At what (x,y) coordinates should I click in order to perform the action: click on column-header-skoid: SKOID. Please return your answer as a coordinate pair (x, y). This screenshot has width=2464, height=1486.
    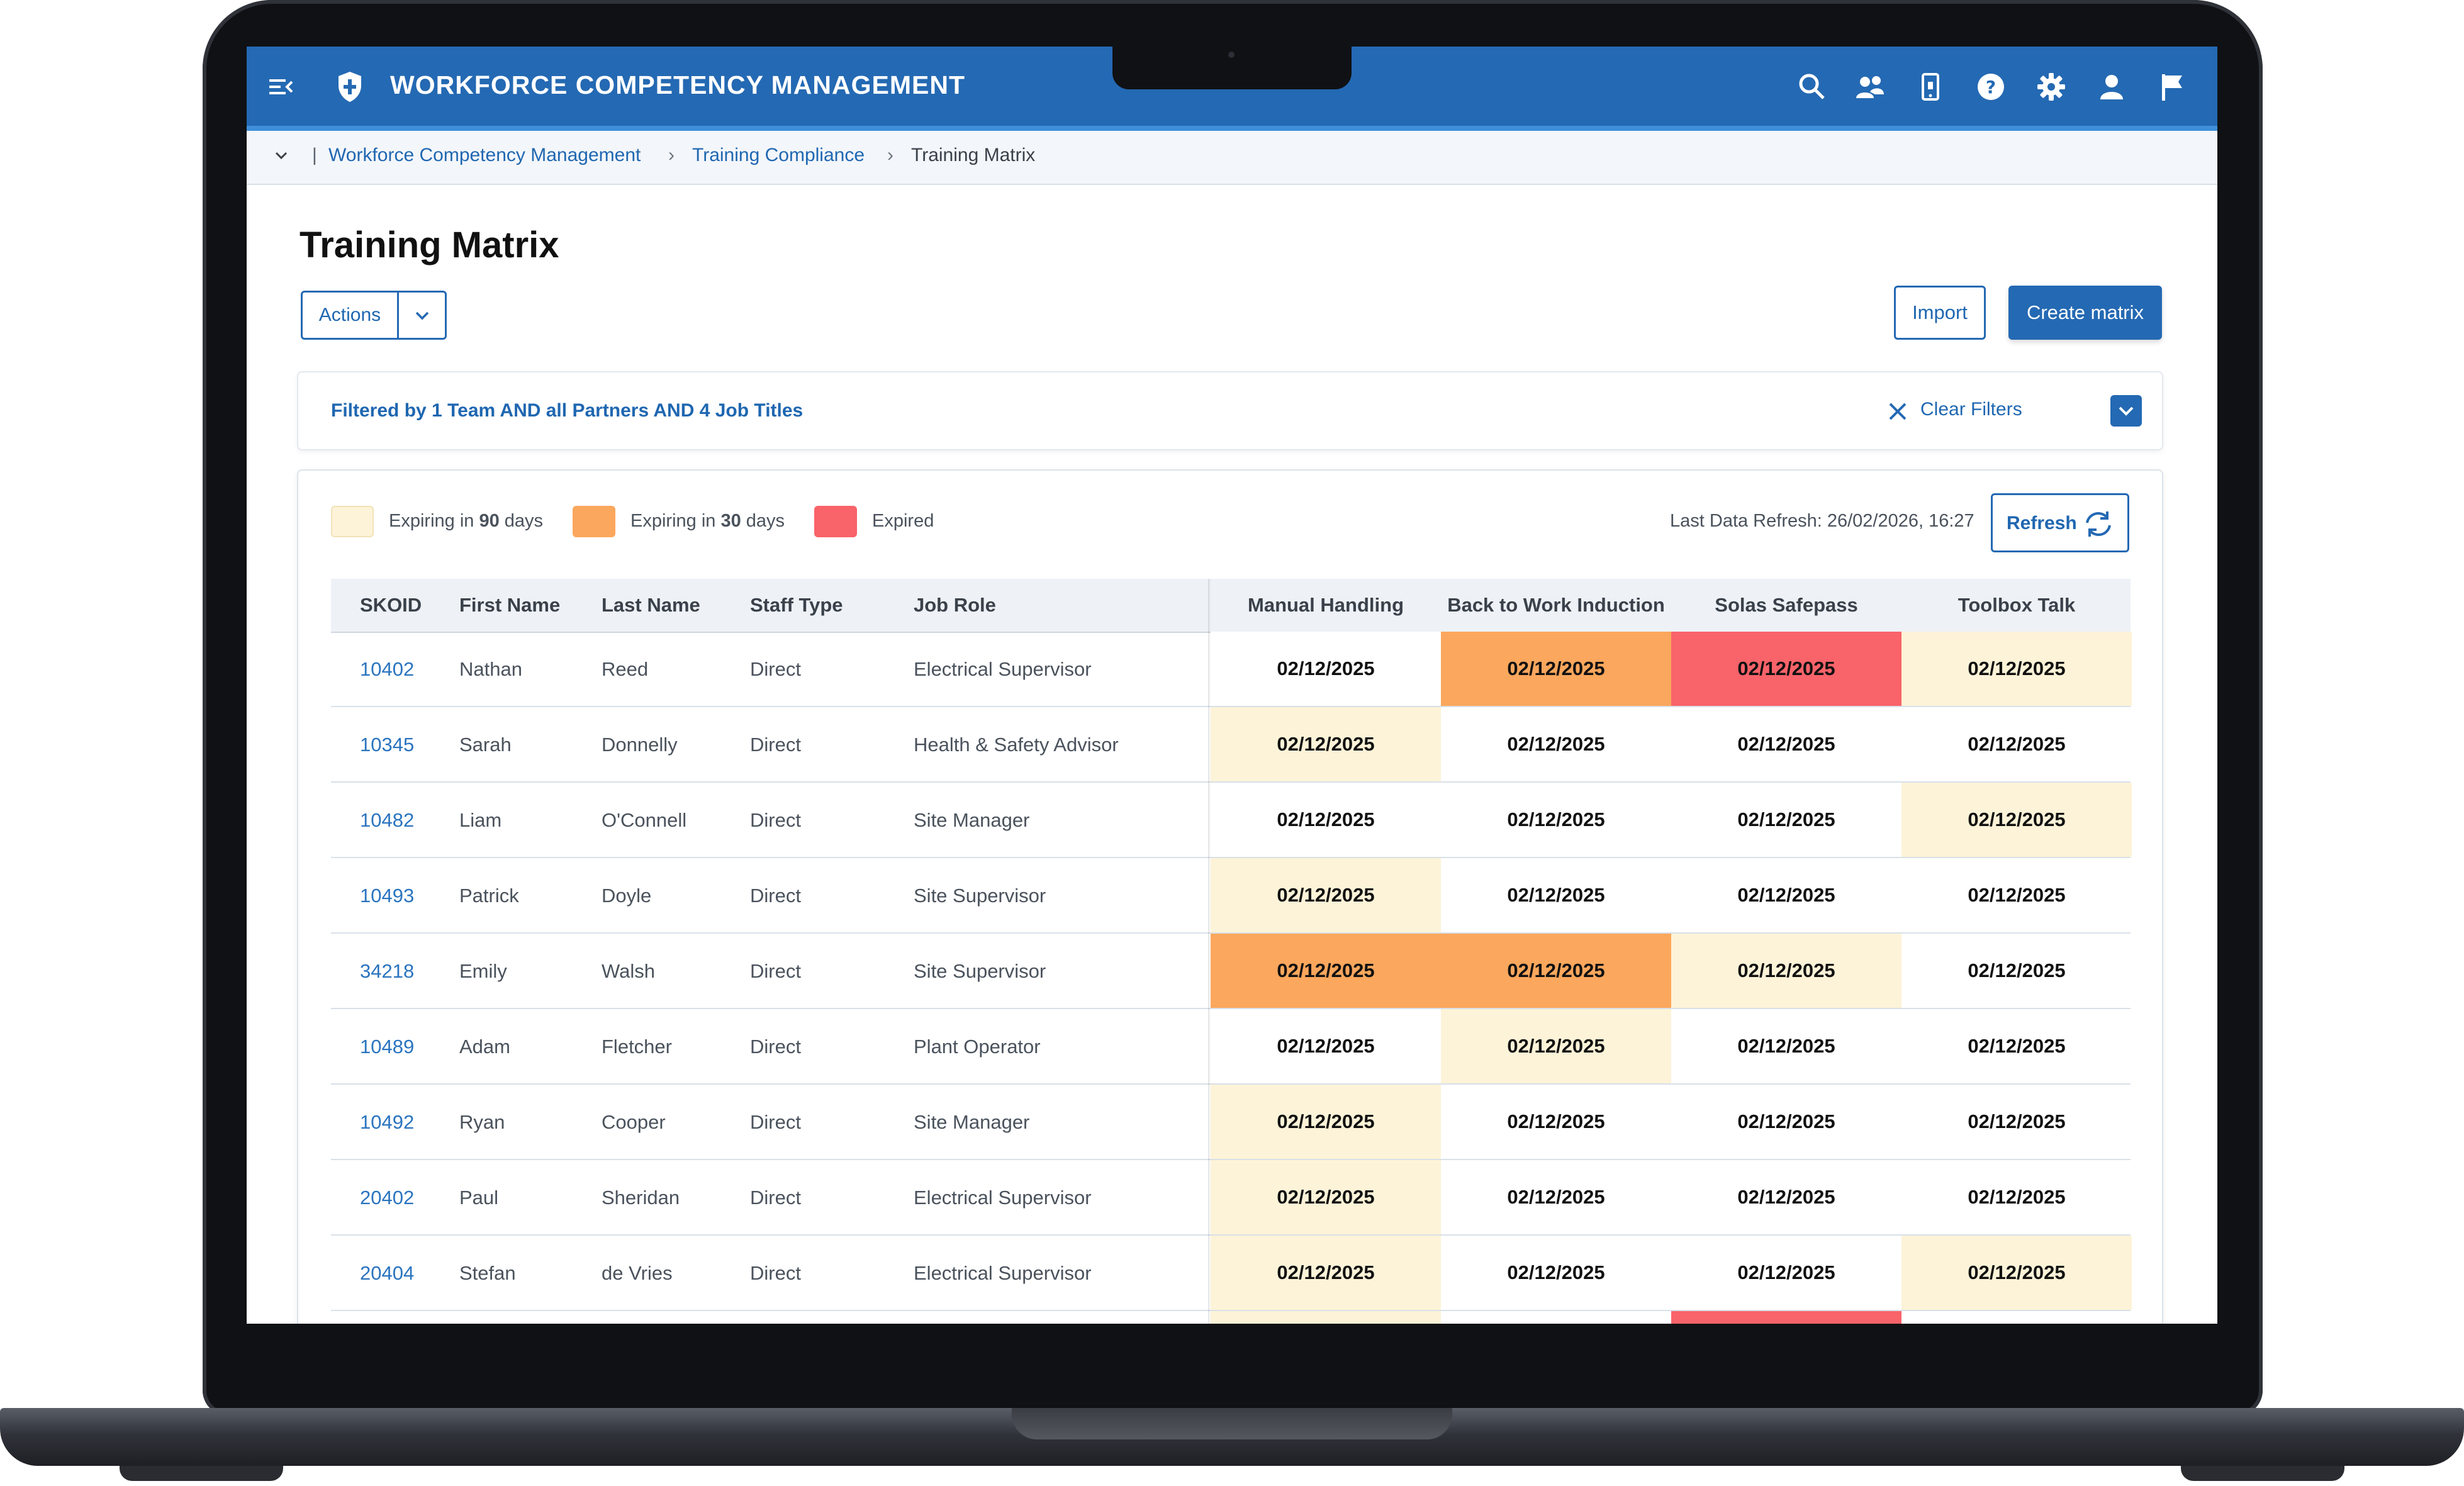
    Looking at the image, I should click on (391, 605).